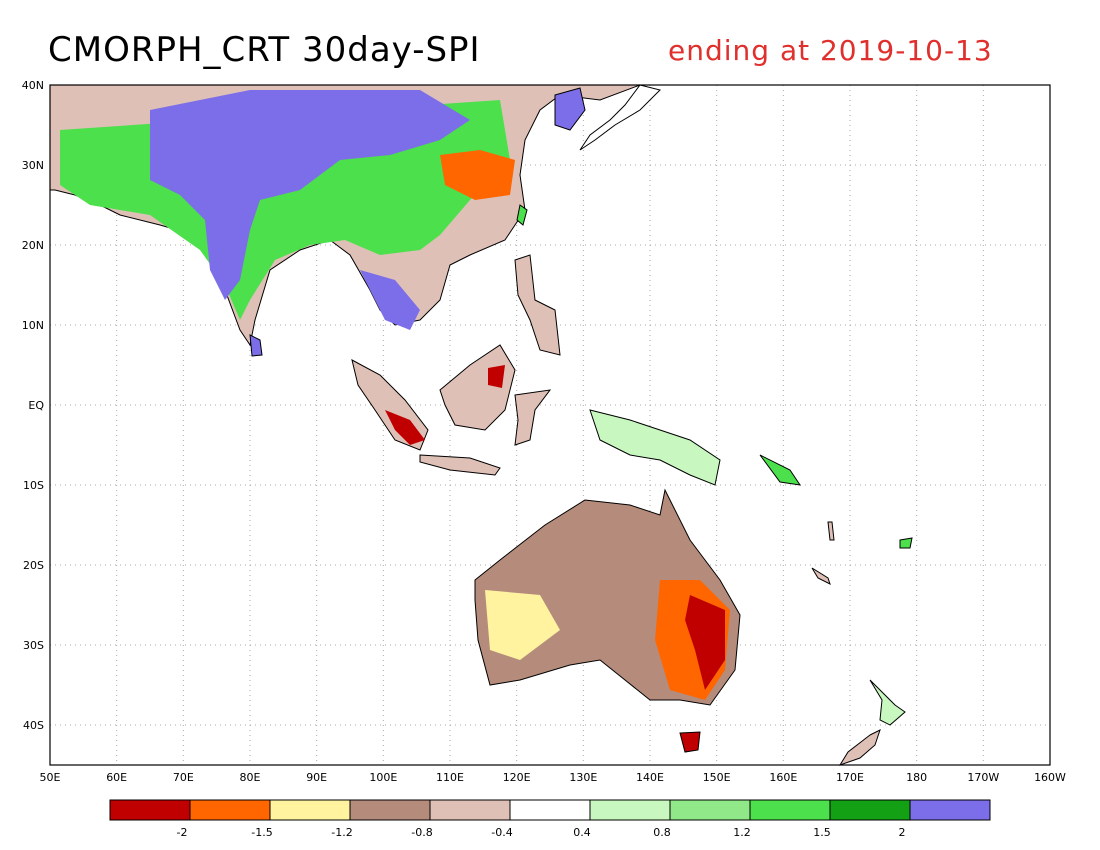  I want to click on lat-tick-label: 40S, so click(33, 725).